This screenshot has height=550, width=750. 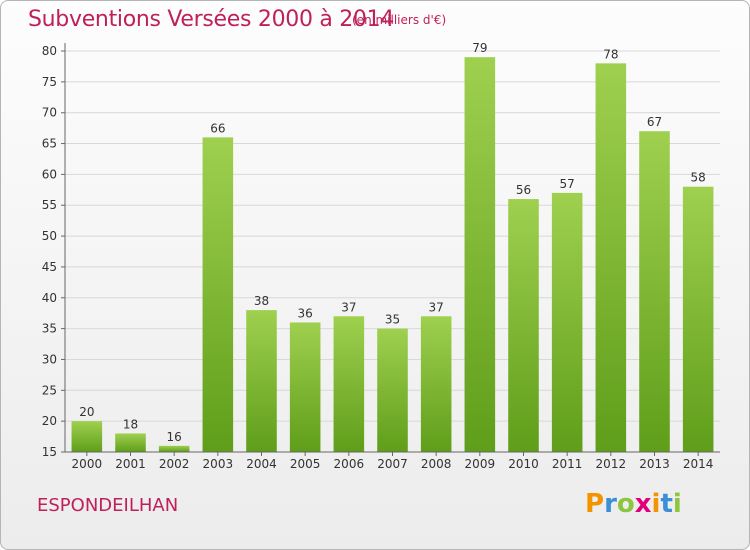 I want to click on data-label-2013: 67, so click(x=654, y=122).